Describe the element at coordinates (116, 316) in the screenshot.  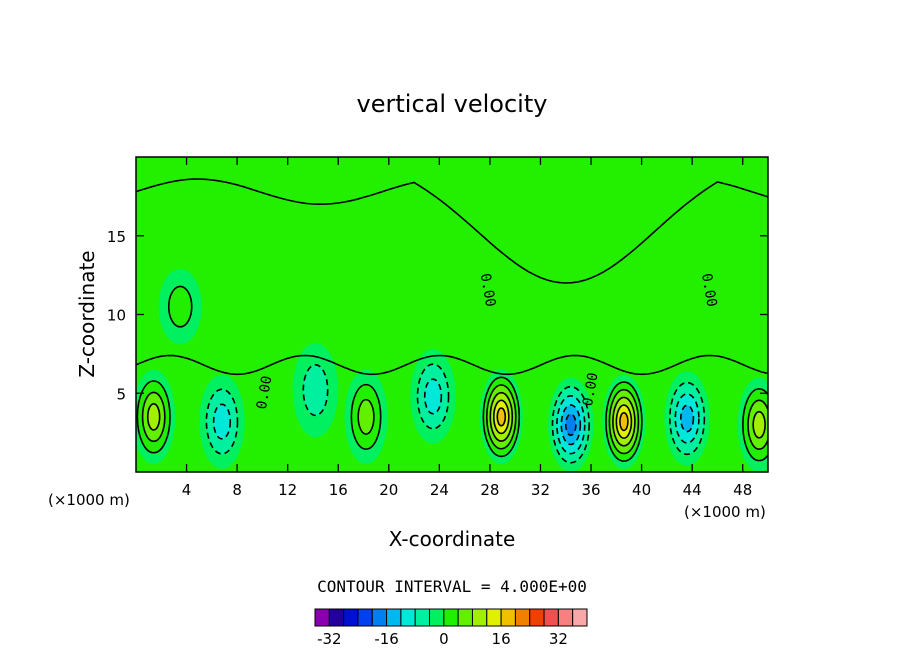
I see `y-tick-label-1: 10` at that location.